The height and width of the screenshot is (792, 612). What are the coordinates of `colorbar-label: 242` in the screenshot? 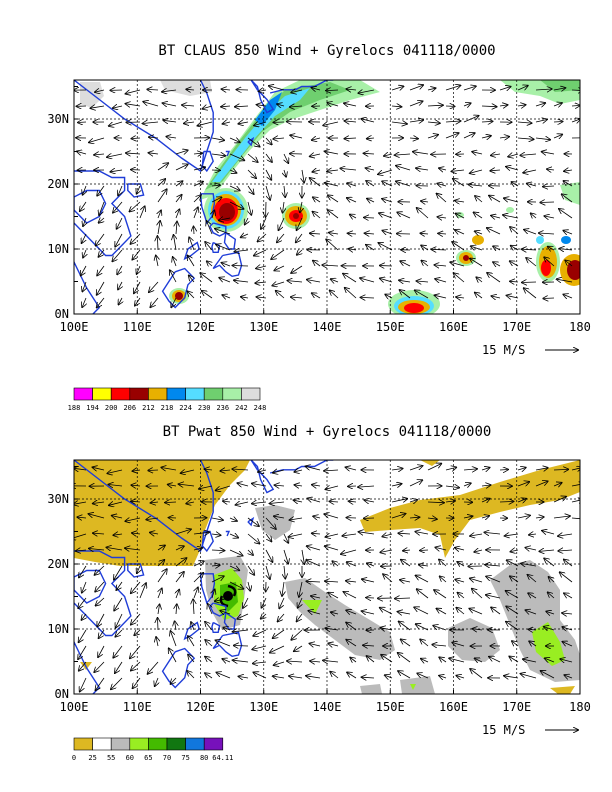 It's located at (241, 408).